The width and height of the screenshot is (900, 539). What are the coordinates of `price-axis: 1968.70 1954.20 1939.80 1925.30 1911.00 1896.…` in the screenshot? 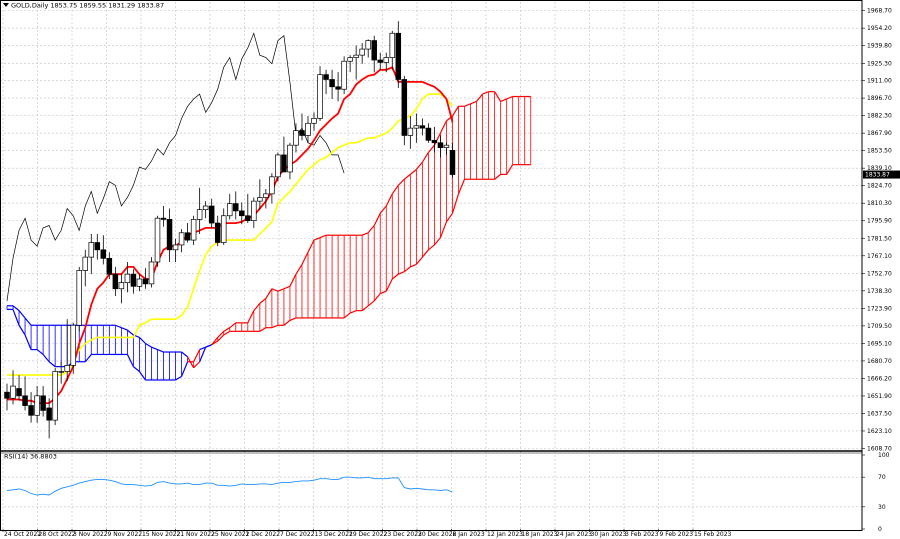 It's located at (877, 230).